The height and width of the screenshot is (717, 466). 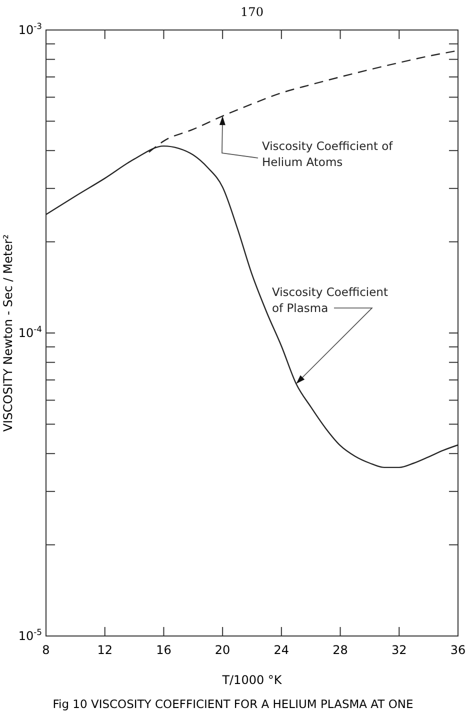 What do you see at coordinates (104, 650) in the screenshot?
I see `x-tick-label: 12` at bounding box center [104, 650].